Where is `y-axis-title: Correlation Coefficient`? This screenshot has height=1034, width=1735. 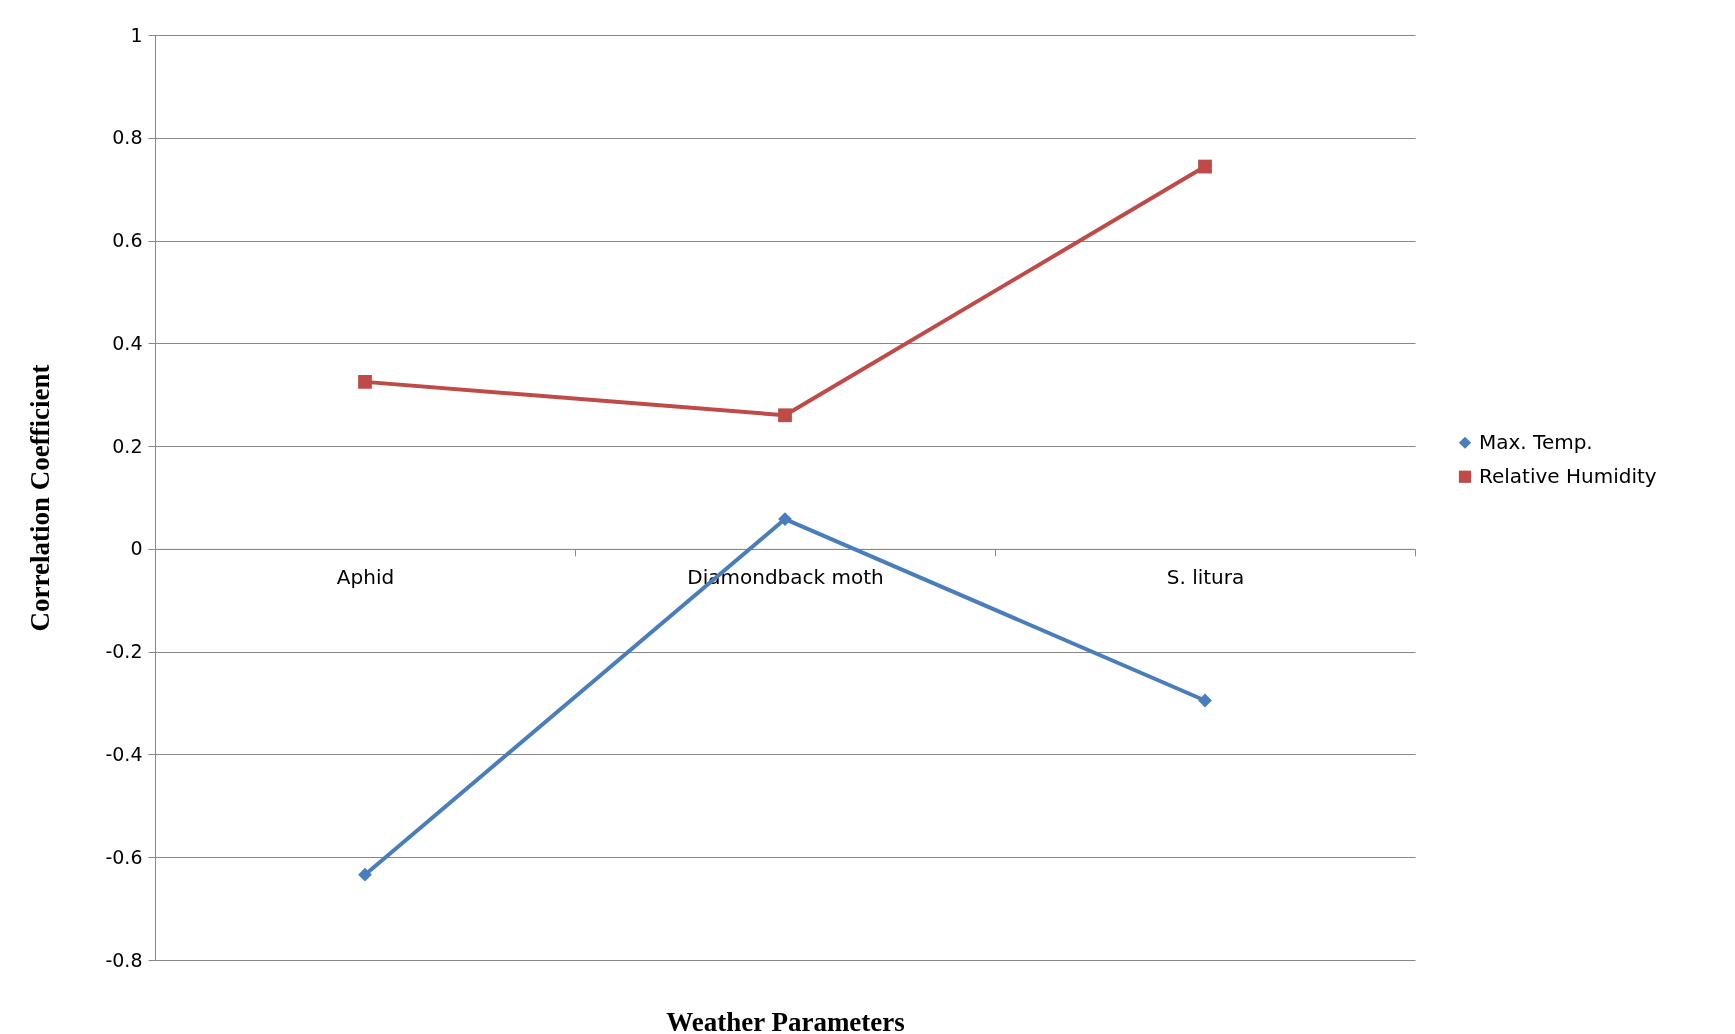
y-axis-title: Correlation Coefficient is located at coordinates (40, 498).